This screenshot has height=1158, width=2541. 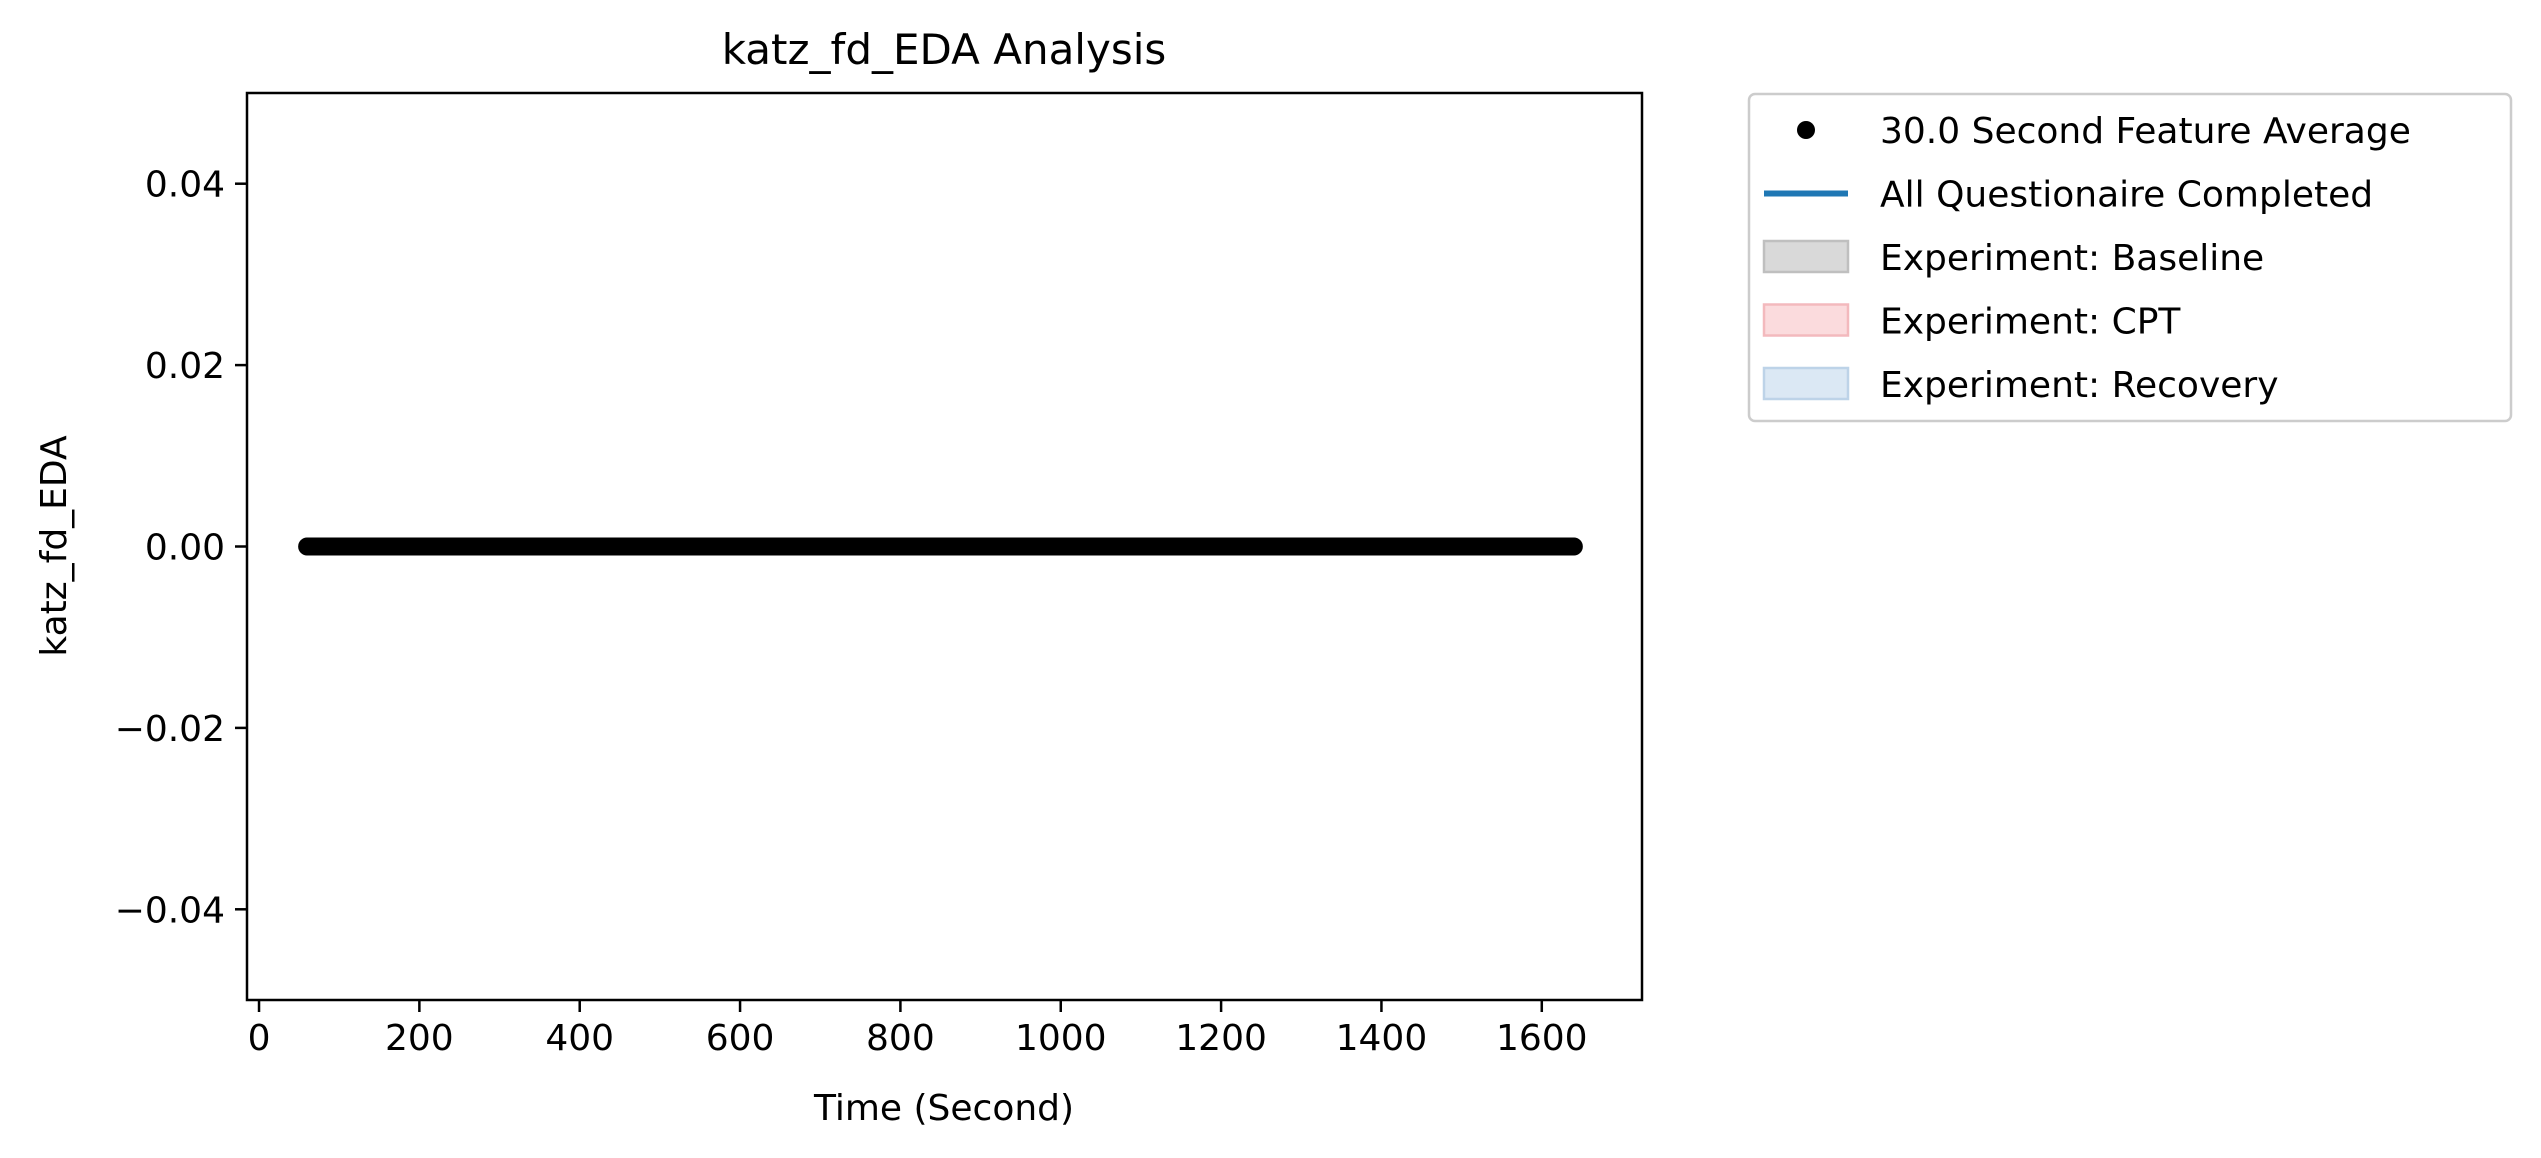 I want to click on legend-entry: Experiment: CPT, so click(x=1971, y=322).